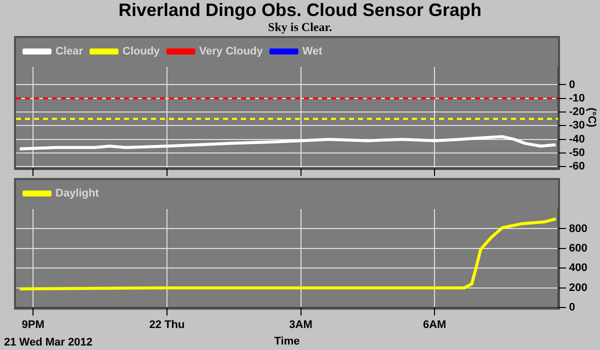 The image size is (600, 350). I want to click on y2-axis-title: (°C), so click(591, 118).